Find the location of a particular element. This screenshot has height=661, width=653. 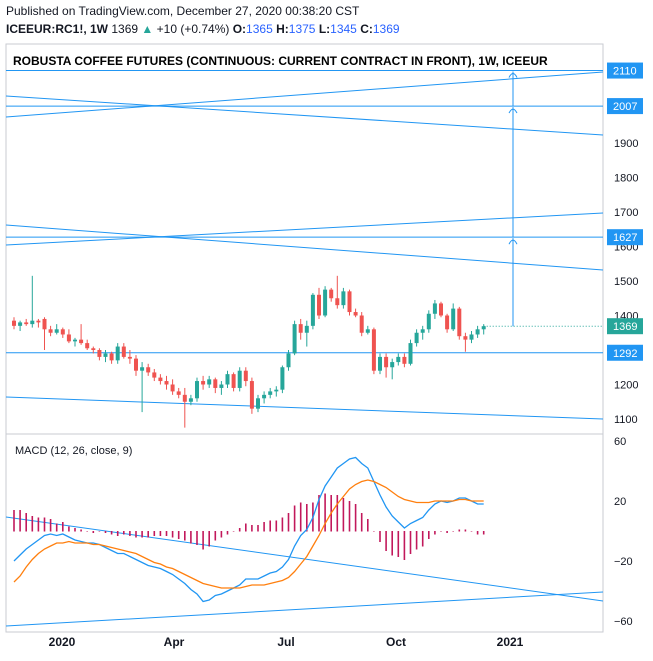

signal-line is located at coordinates (248, 534).